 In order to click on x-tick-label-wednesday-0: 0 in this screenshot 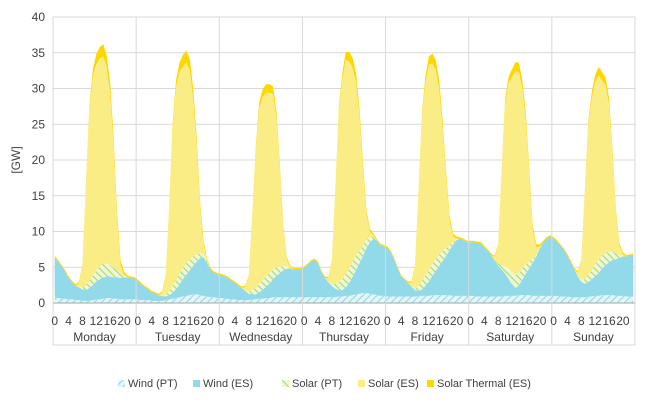, I will do `click(221, 321)`.